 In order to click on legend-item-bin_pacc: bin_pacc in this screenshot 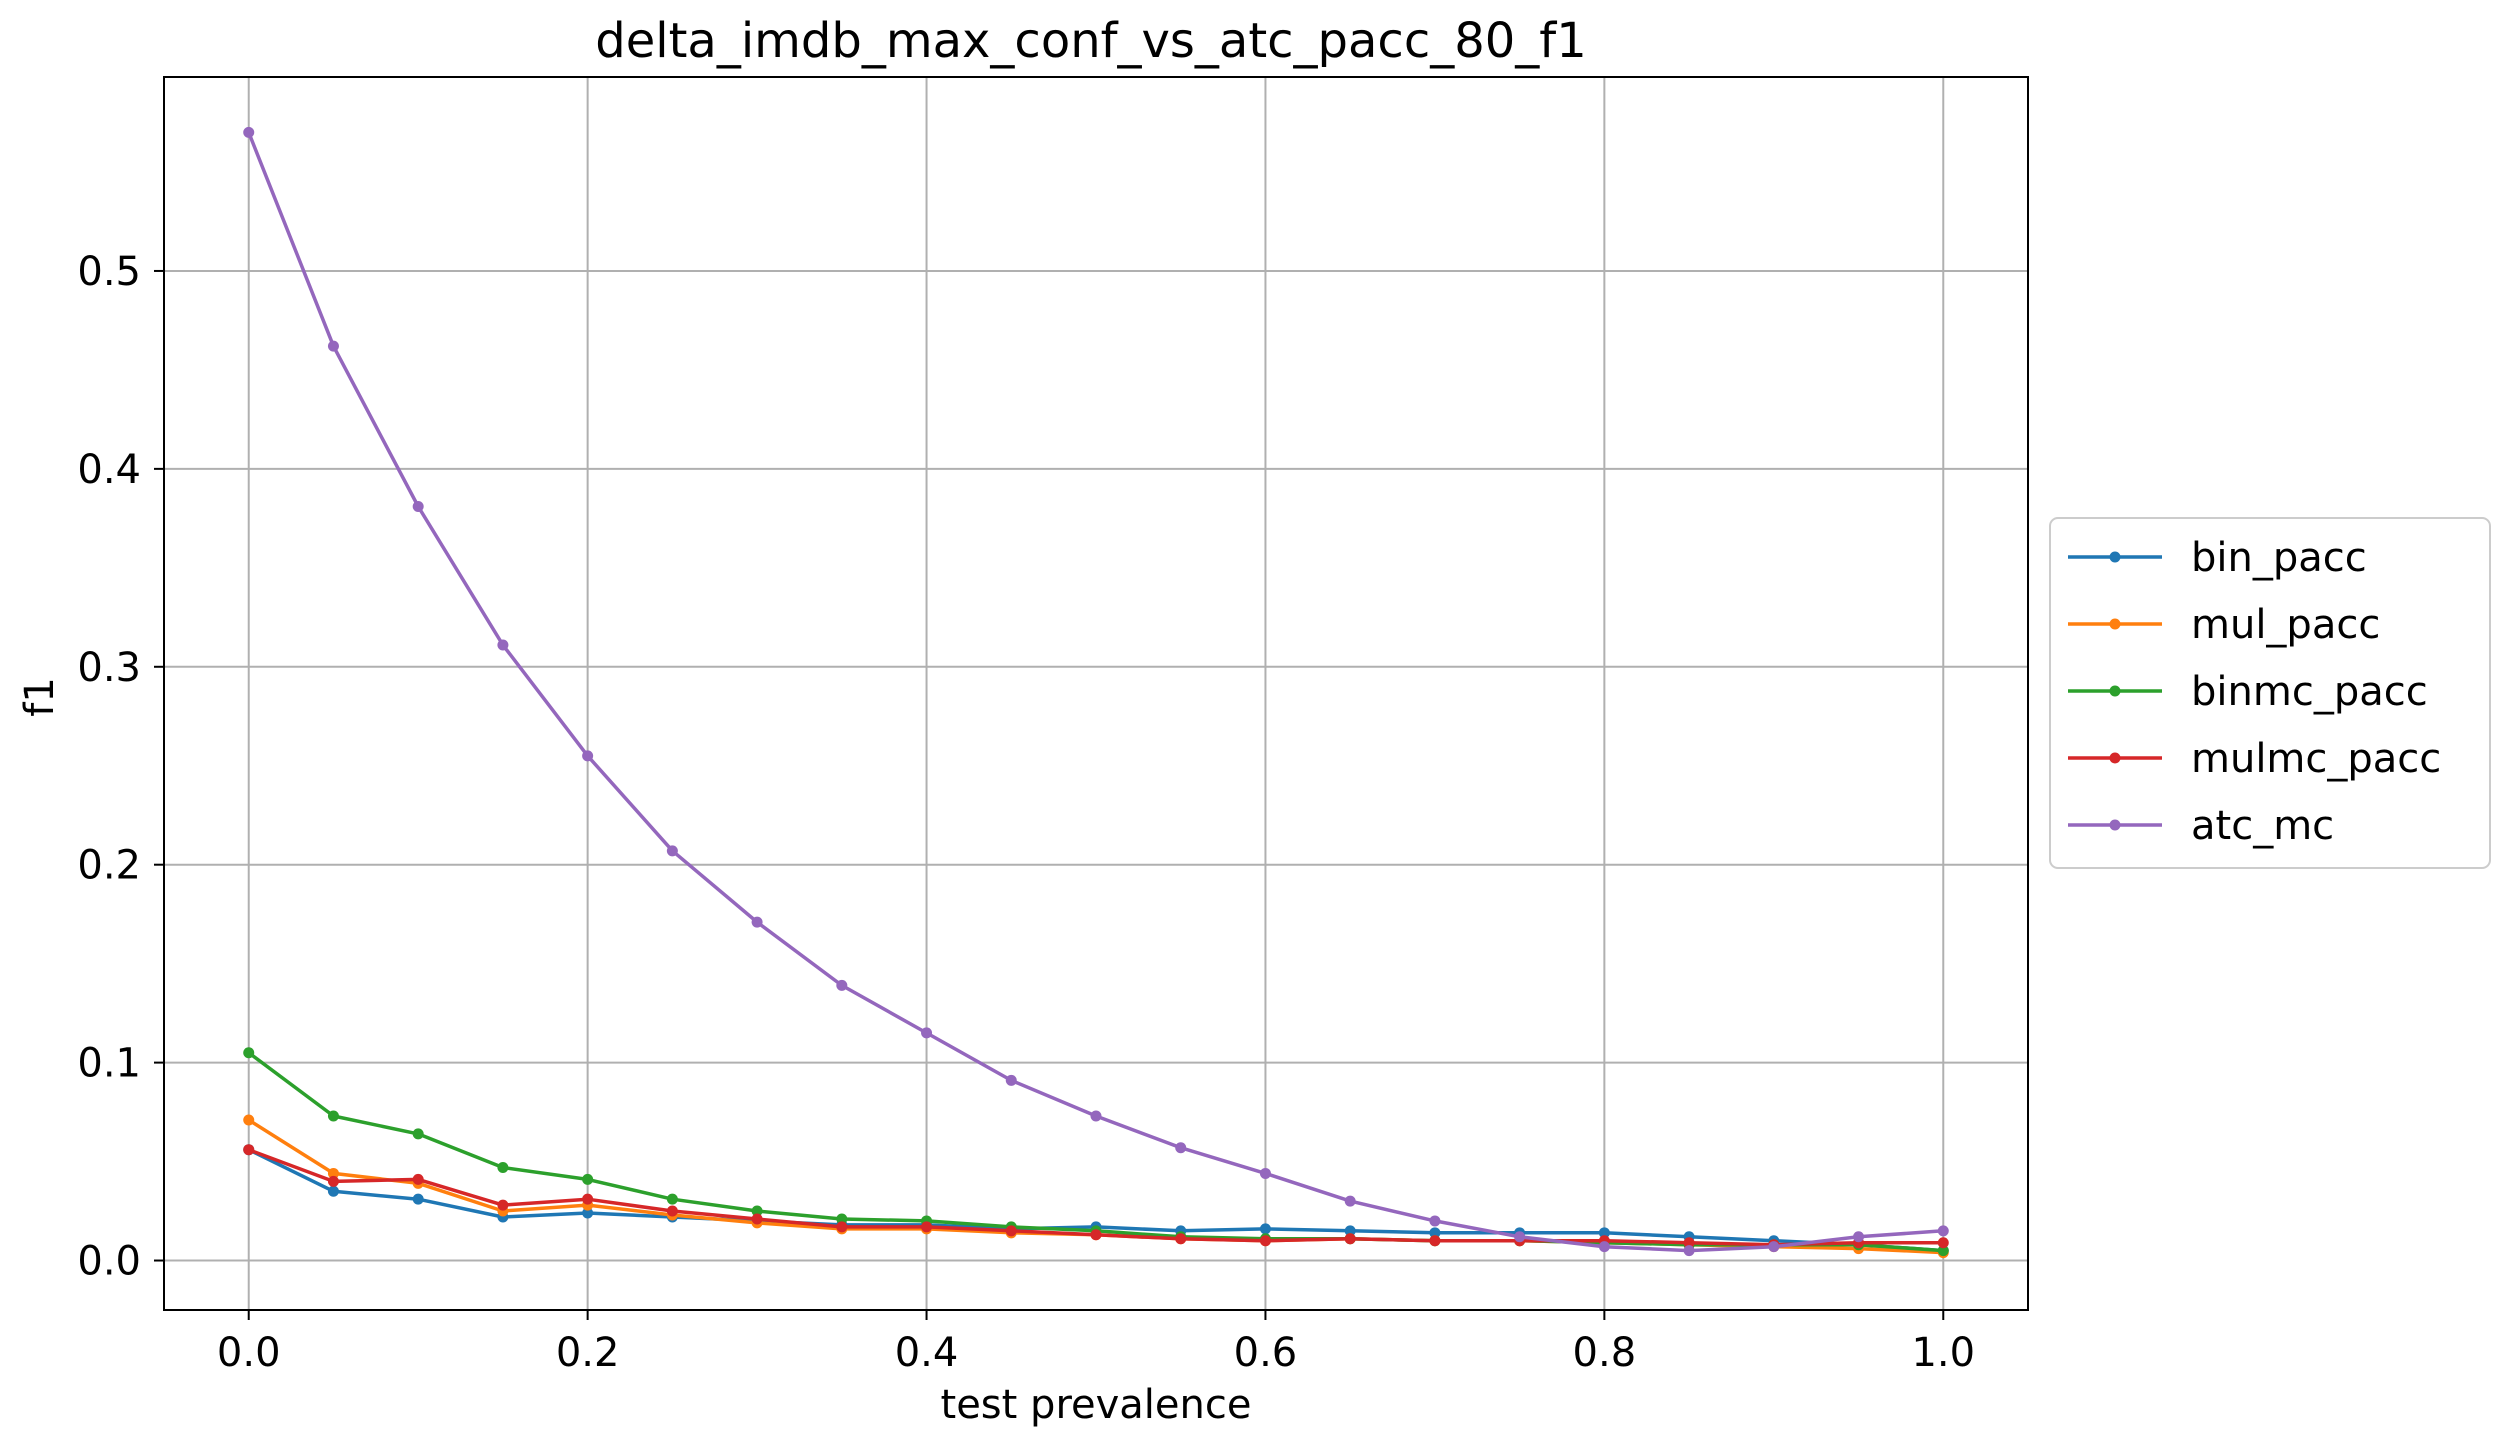, I will do `click(2217, 558)`.